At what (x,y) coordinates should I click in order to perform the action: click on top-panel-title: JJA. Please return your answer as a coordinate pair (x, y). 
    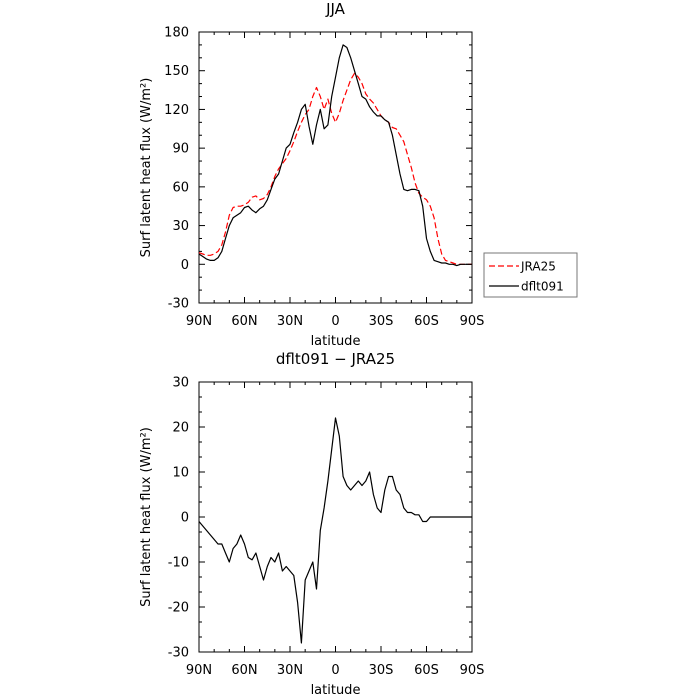
    Looking at the image, I should click on (335, 9).